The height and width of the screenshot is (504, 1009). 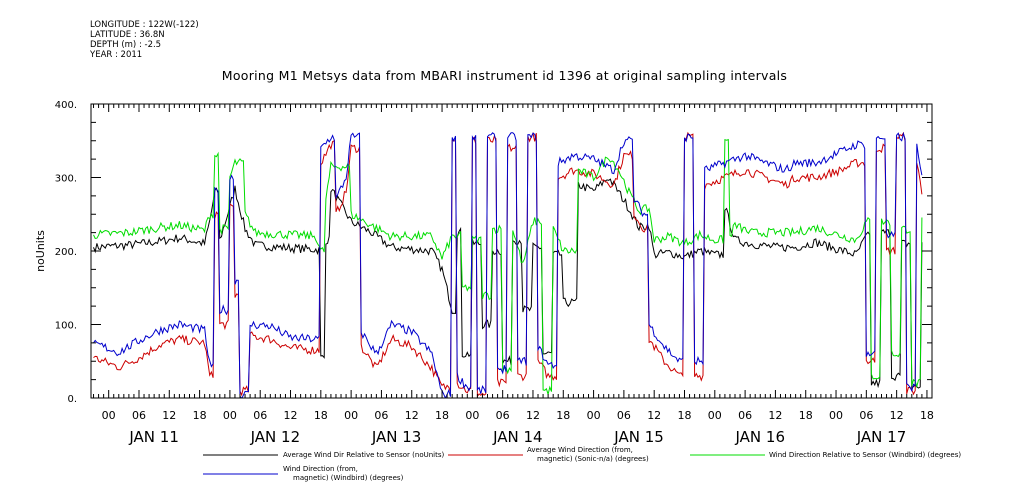 What do you see at coordinates (40, 251) in the screenshot?
I see `y-axis-label: noUnits` at bounding box center [40, 251].